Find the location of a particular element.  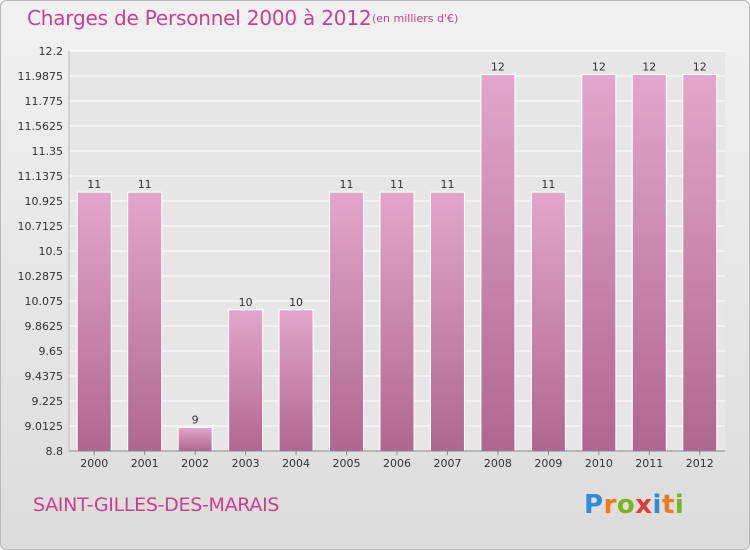

data-label: 9 is located at coordinates (195, 419).